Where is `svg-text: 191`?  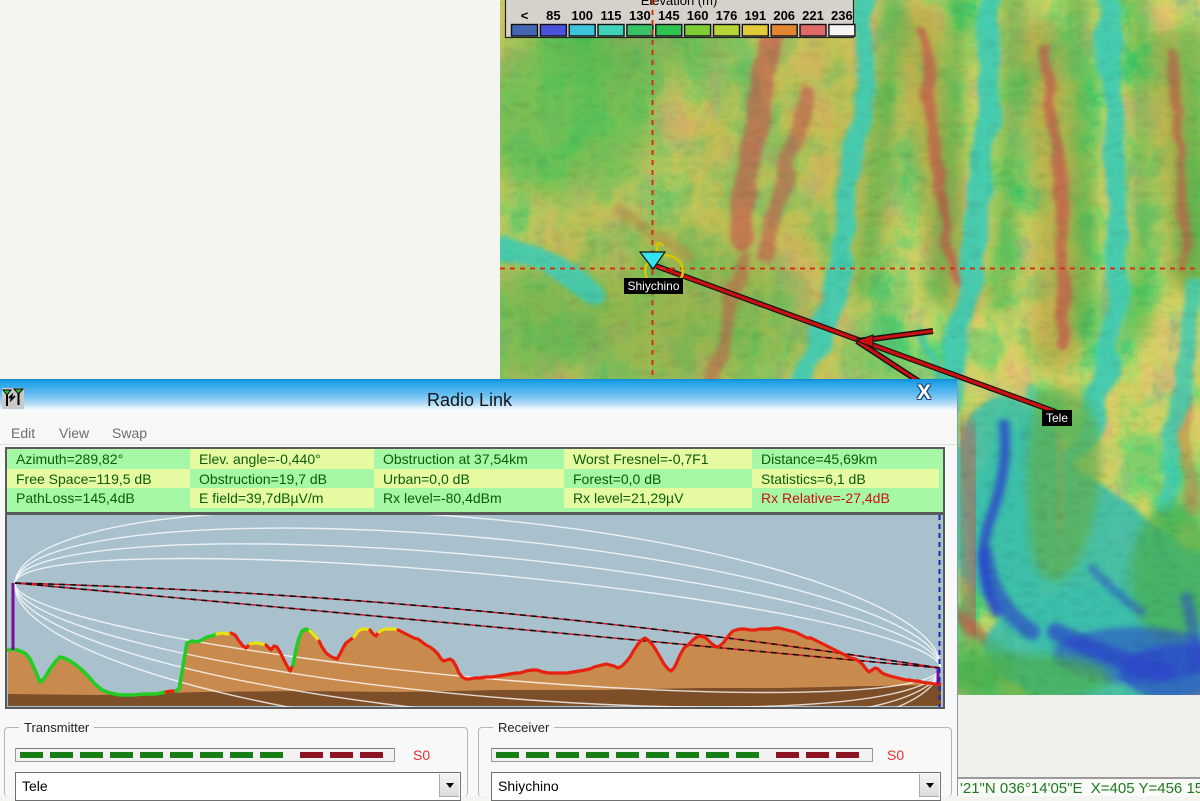
svg-text: 191 is located at coordinates (755, 15).